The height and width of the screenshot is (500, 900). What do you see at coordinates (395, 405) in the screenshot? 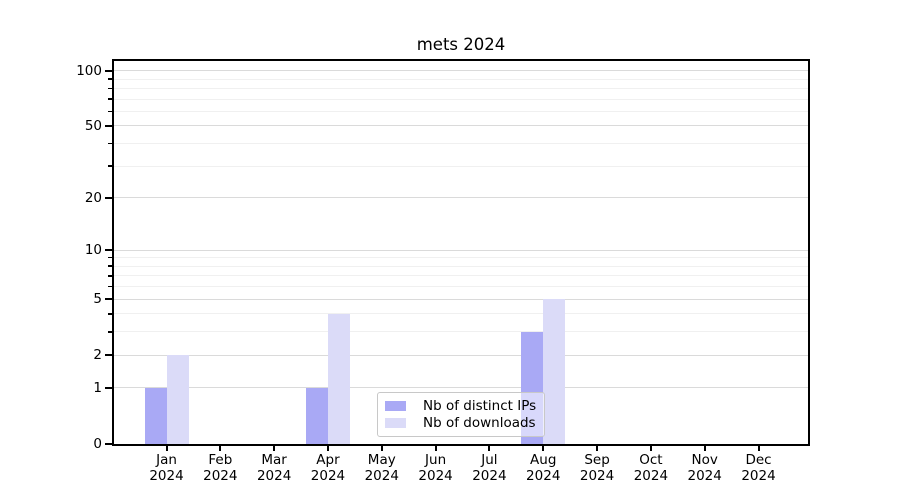
I see `legend-swatch-distinct-ips` at bounding box center [395, 405].